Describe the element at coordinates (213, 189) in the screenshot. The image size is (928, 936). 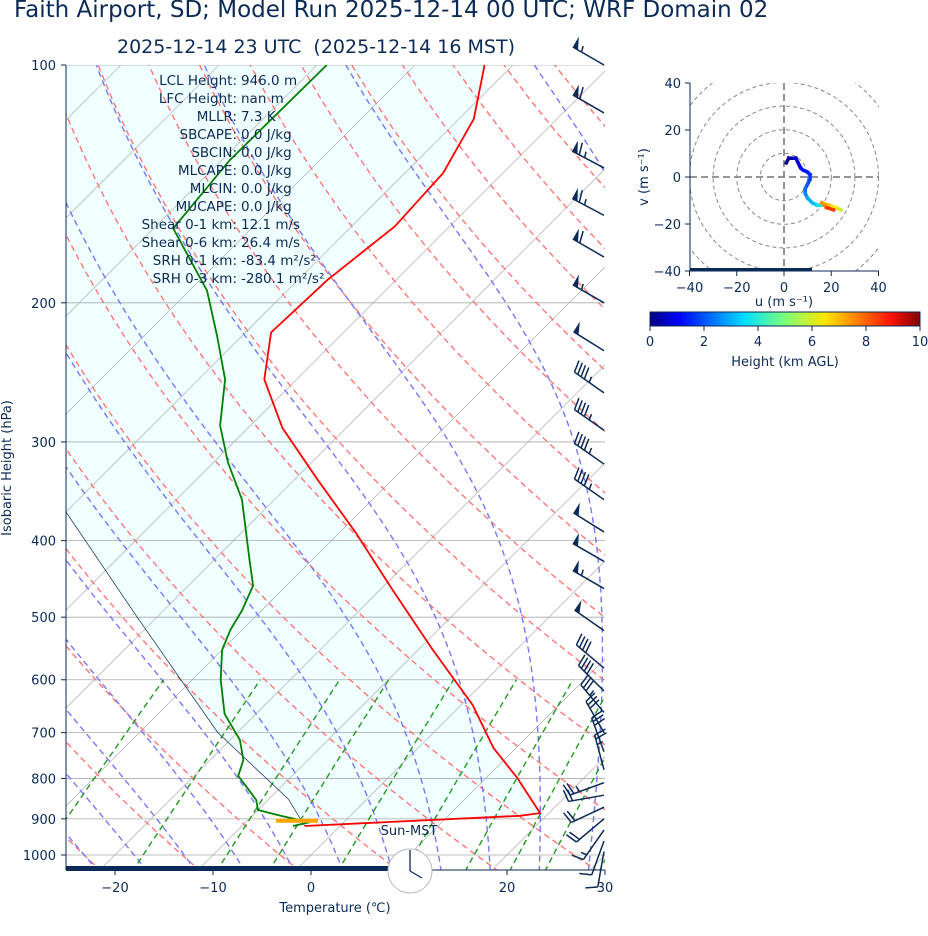
I see `stat-label: MLCIN:` at that location.